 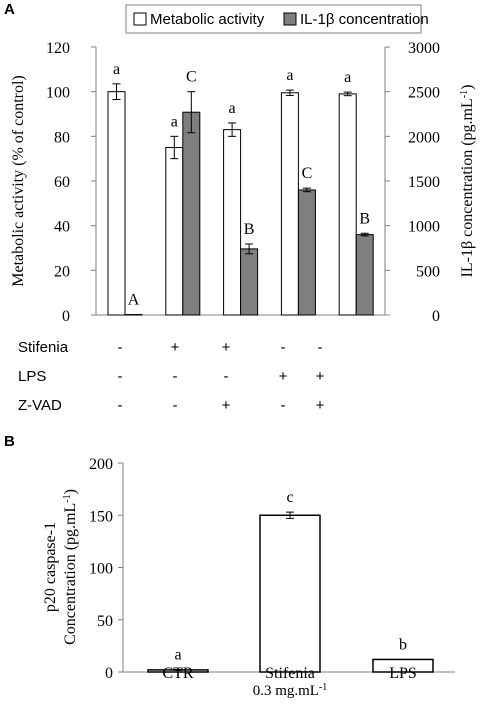 What do you see at coordinates (50, 567) in the screenshot?
I see `b-y-axis-title-line1: p20 caspase-1` at bounding box center [50, 567].